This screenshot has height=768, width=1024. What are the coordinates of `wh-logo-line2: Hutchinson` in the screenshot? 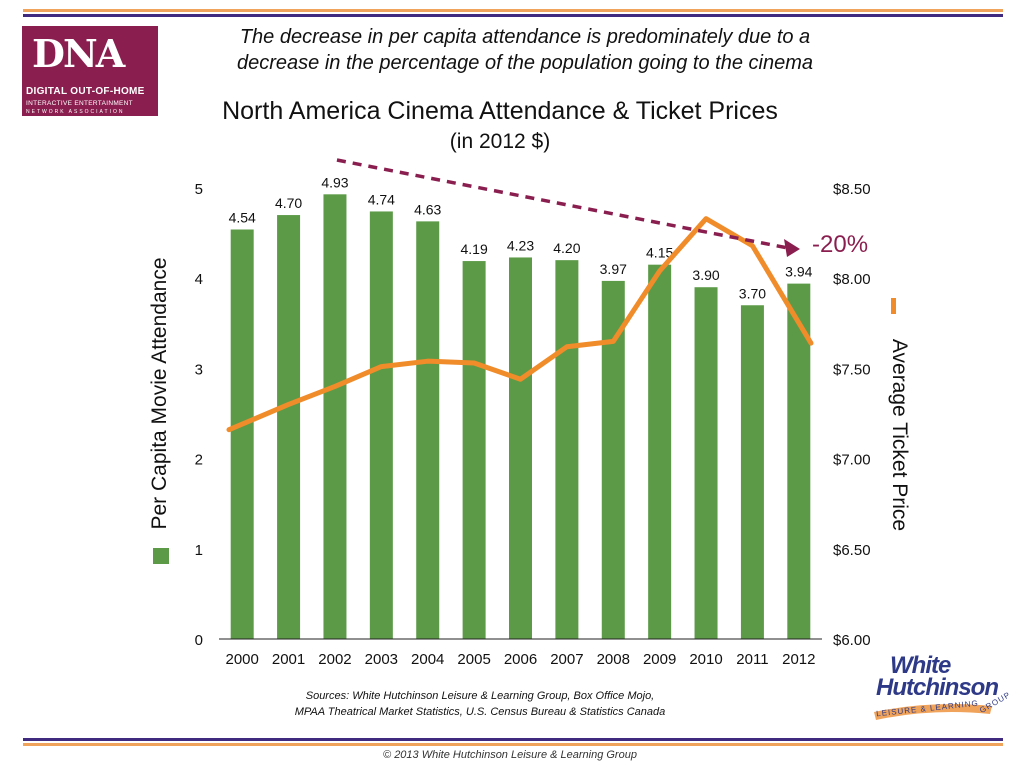 It's located at (937, 687).